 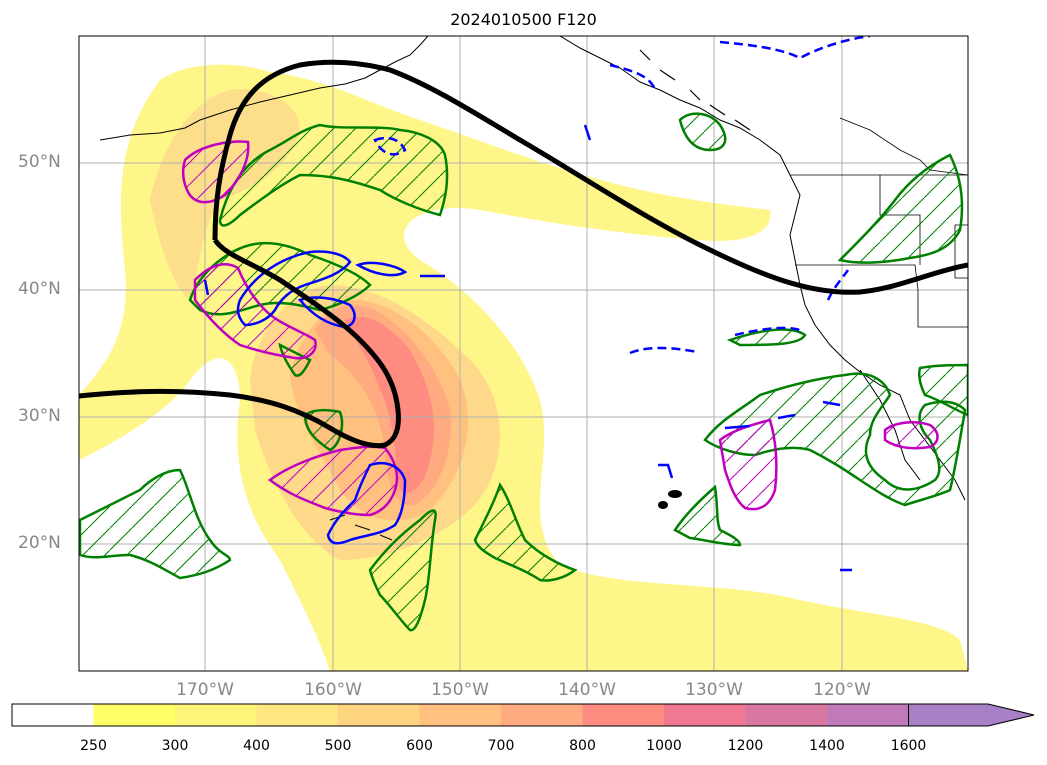 What do you see at coordinates (827, 746) in the screenshot?
I see `colorbar-tick-label: 1400` at bounding box center [827, 746].